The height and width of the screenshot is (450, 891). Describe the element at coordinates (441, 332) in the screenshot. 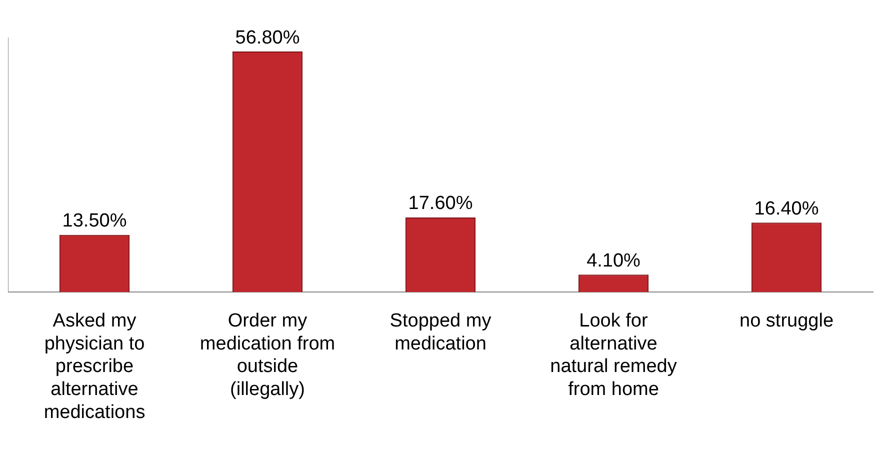

I see `x-tick-label: Stopped my medication` at that location.